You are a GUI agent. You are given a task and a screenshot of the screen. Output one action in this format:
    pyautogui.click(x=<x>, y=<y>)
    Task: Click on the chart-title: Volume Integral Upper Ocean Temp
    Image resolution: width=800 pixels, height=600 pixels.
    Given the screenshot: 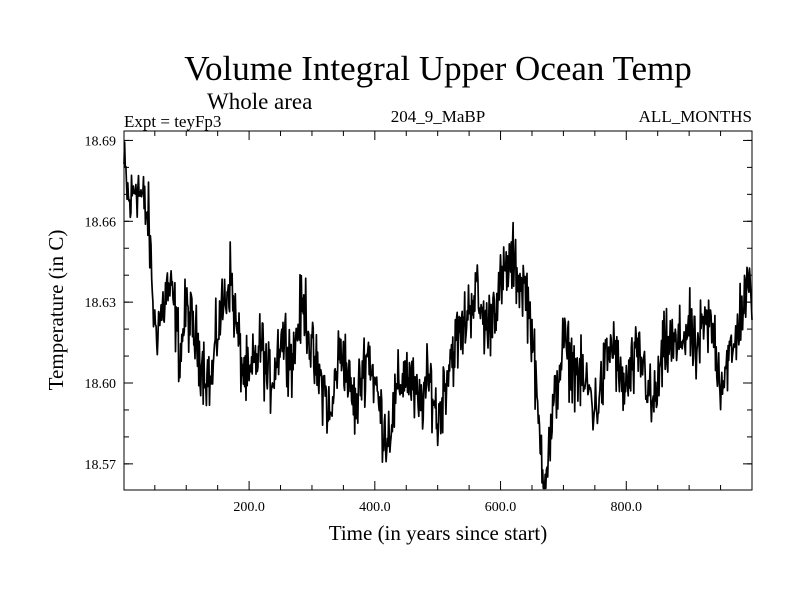 What is the action you would take?
    pyautogui.click(x=437, y=68)
    